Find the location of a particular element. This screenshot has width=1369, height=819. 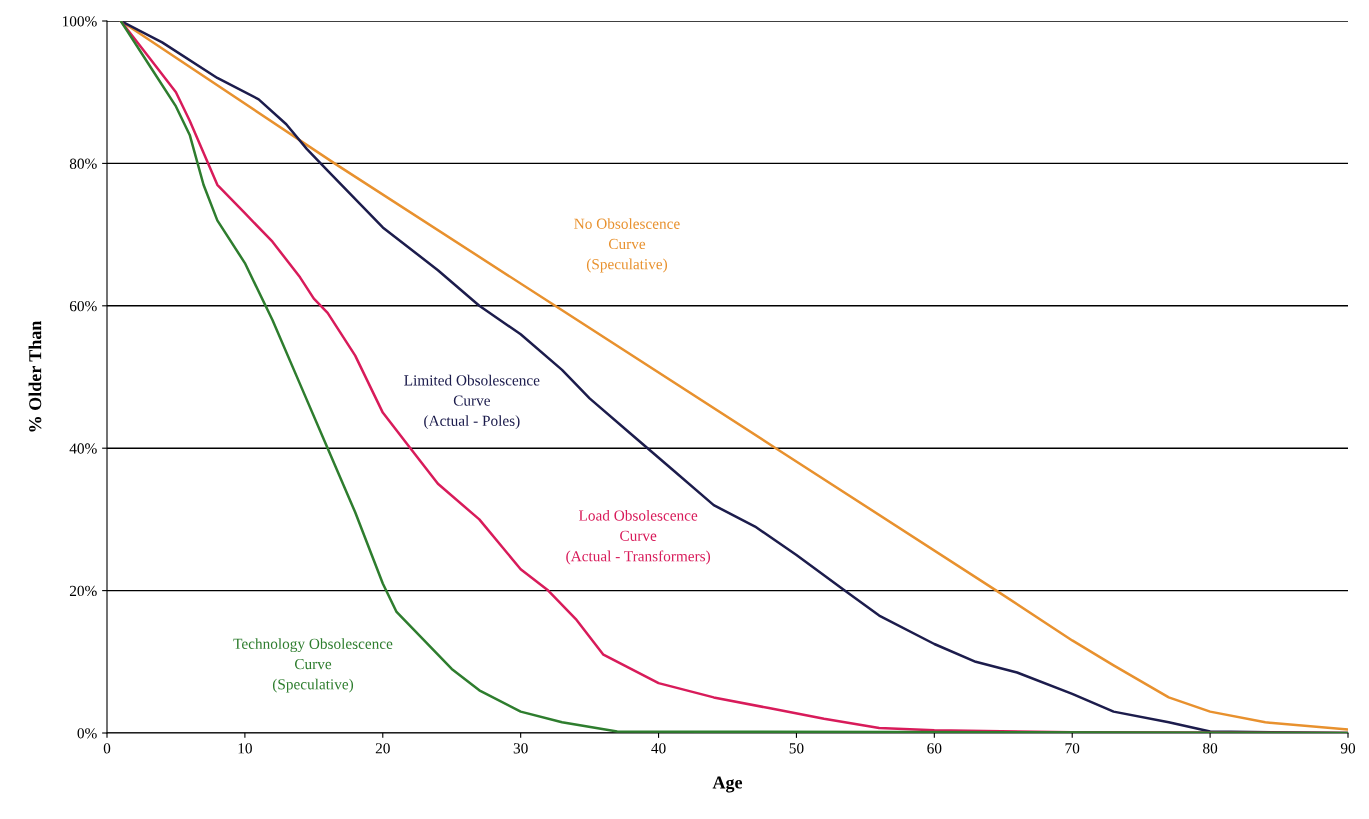

x-tick-label: 70 is located at coordinates (1072, 748).